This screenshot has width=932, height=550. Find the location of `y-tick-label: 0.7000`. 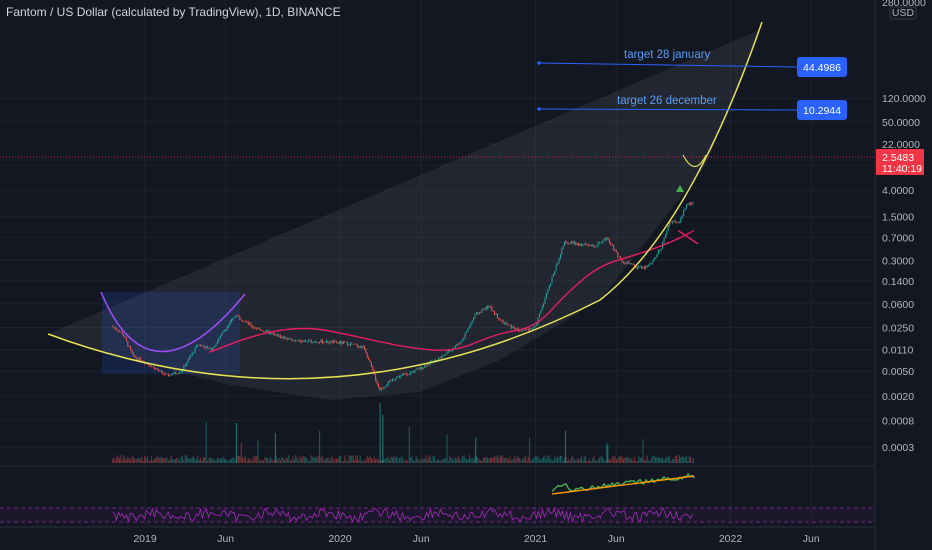

y-tick-label: 0.7000 is located at coordinates (898, 238).